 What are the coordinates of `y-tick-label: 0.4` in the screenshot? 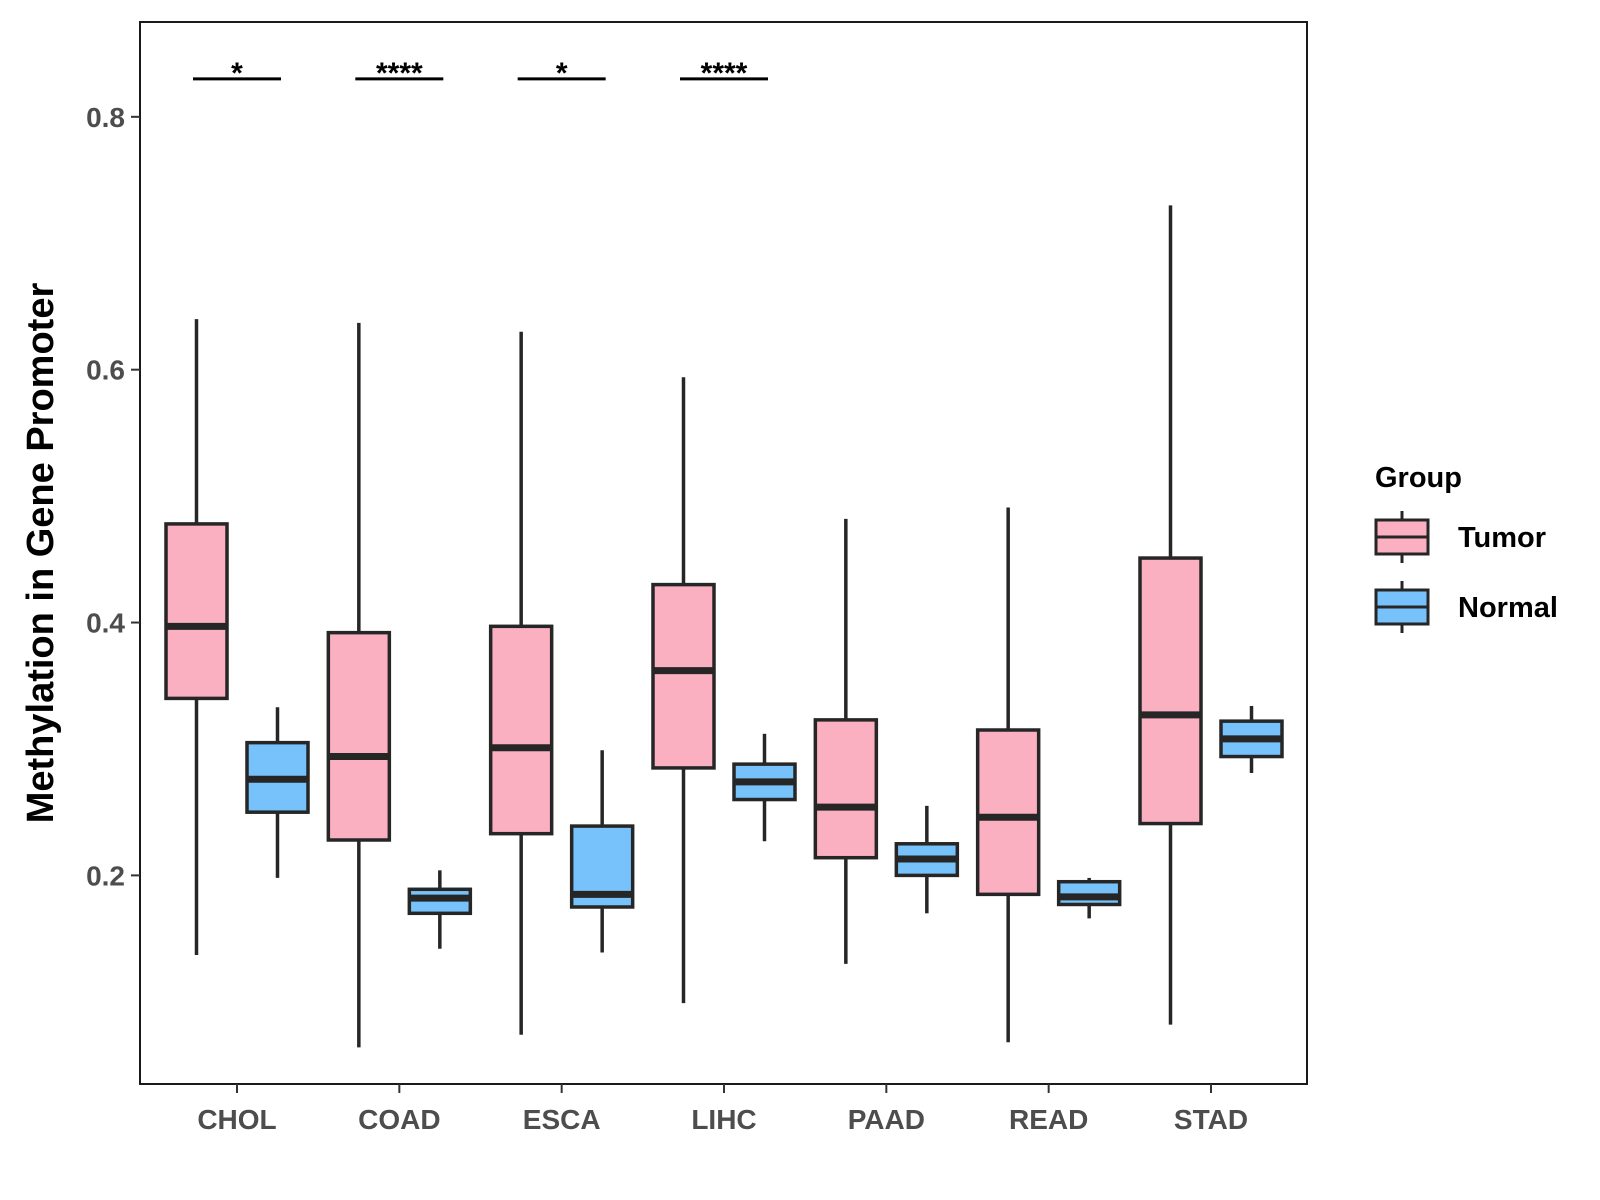 It's located at (105, 623).